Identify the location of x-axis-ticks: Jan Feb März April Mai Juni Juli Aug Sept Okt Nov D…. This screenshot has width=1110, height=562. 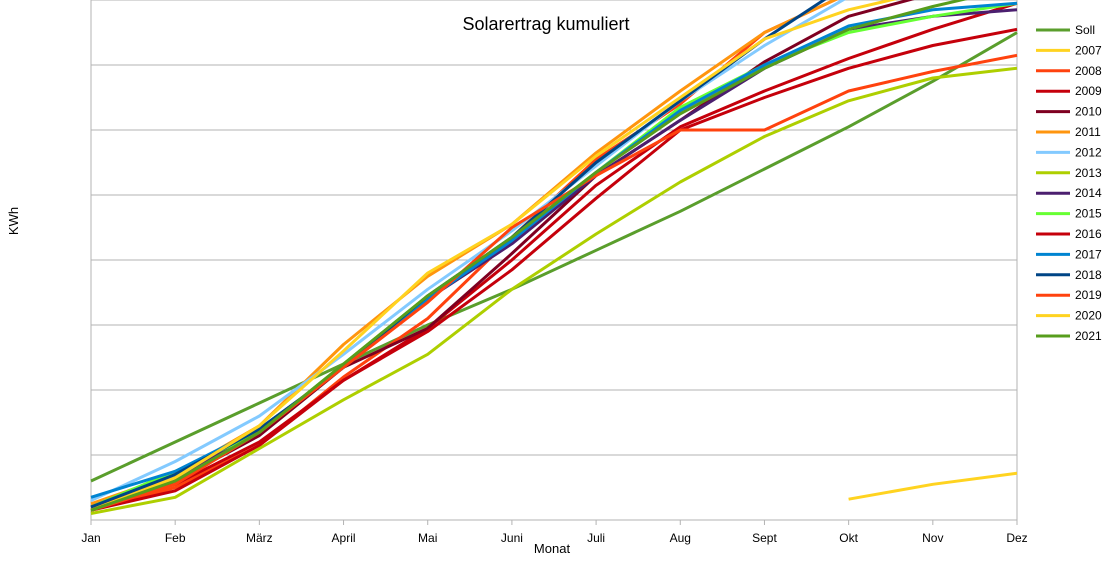
(554, 532).